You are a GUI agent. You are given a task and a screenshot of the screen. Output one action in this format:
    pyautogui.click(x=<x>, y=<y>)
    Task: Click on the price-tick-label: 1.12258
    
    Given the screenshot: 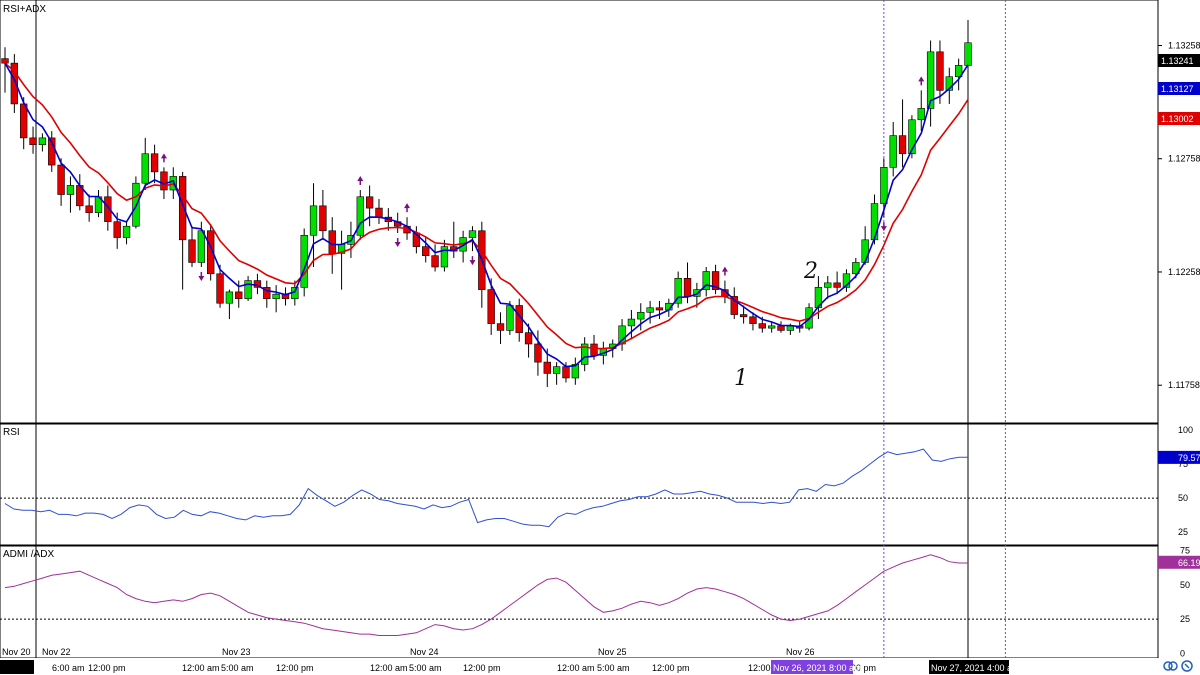 What is the action you would take?
    pyautogui.click(x=1184, y=272)
    